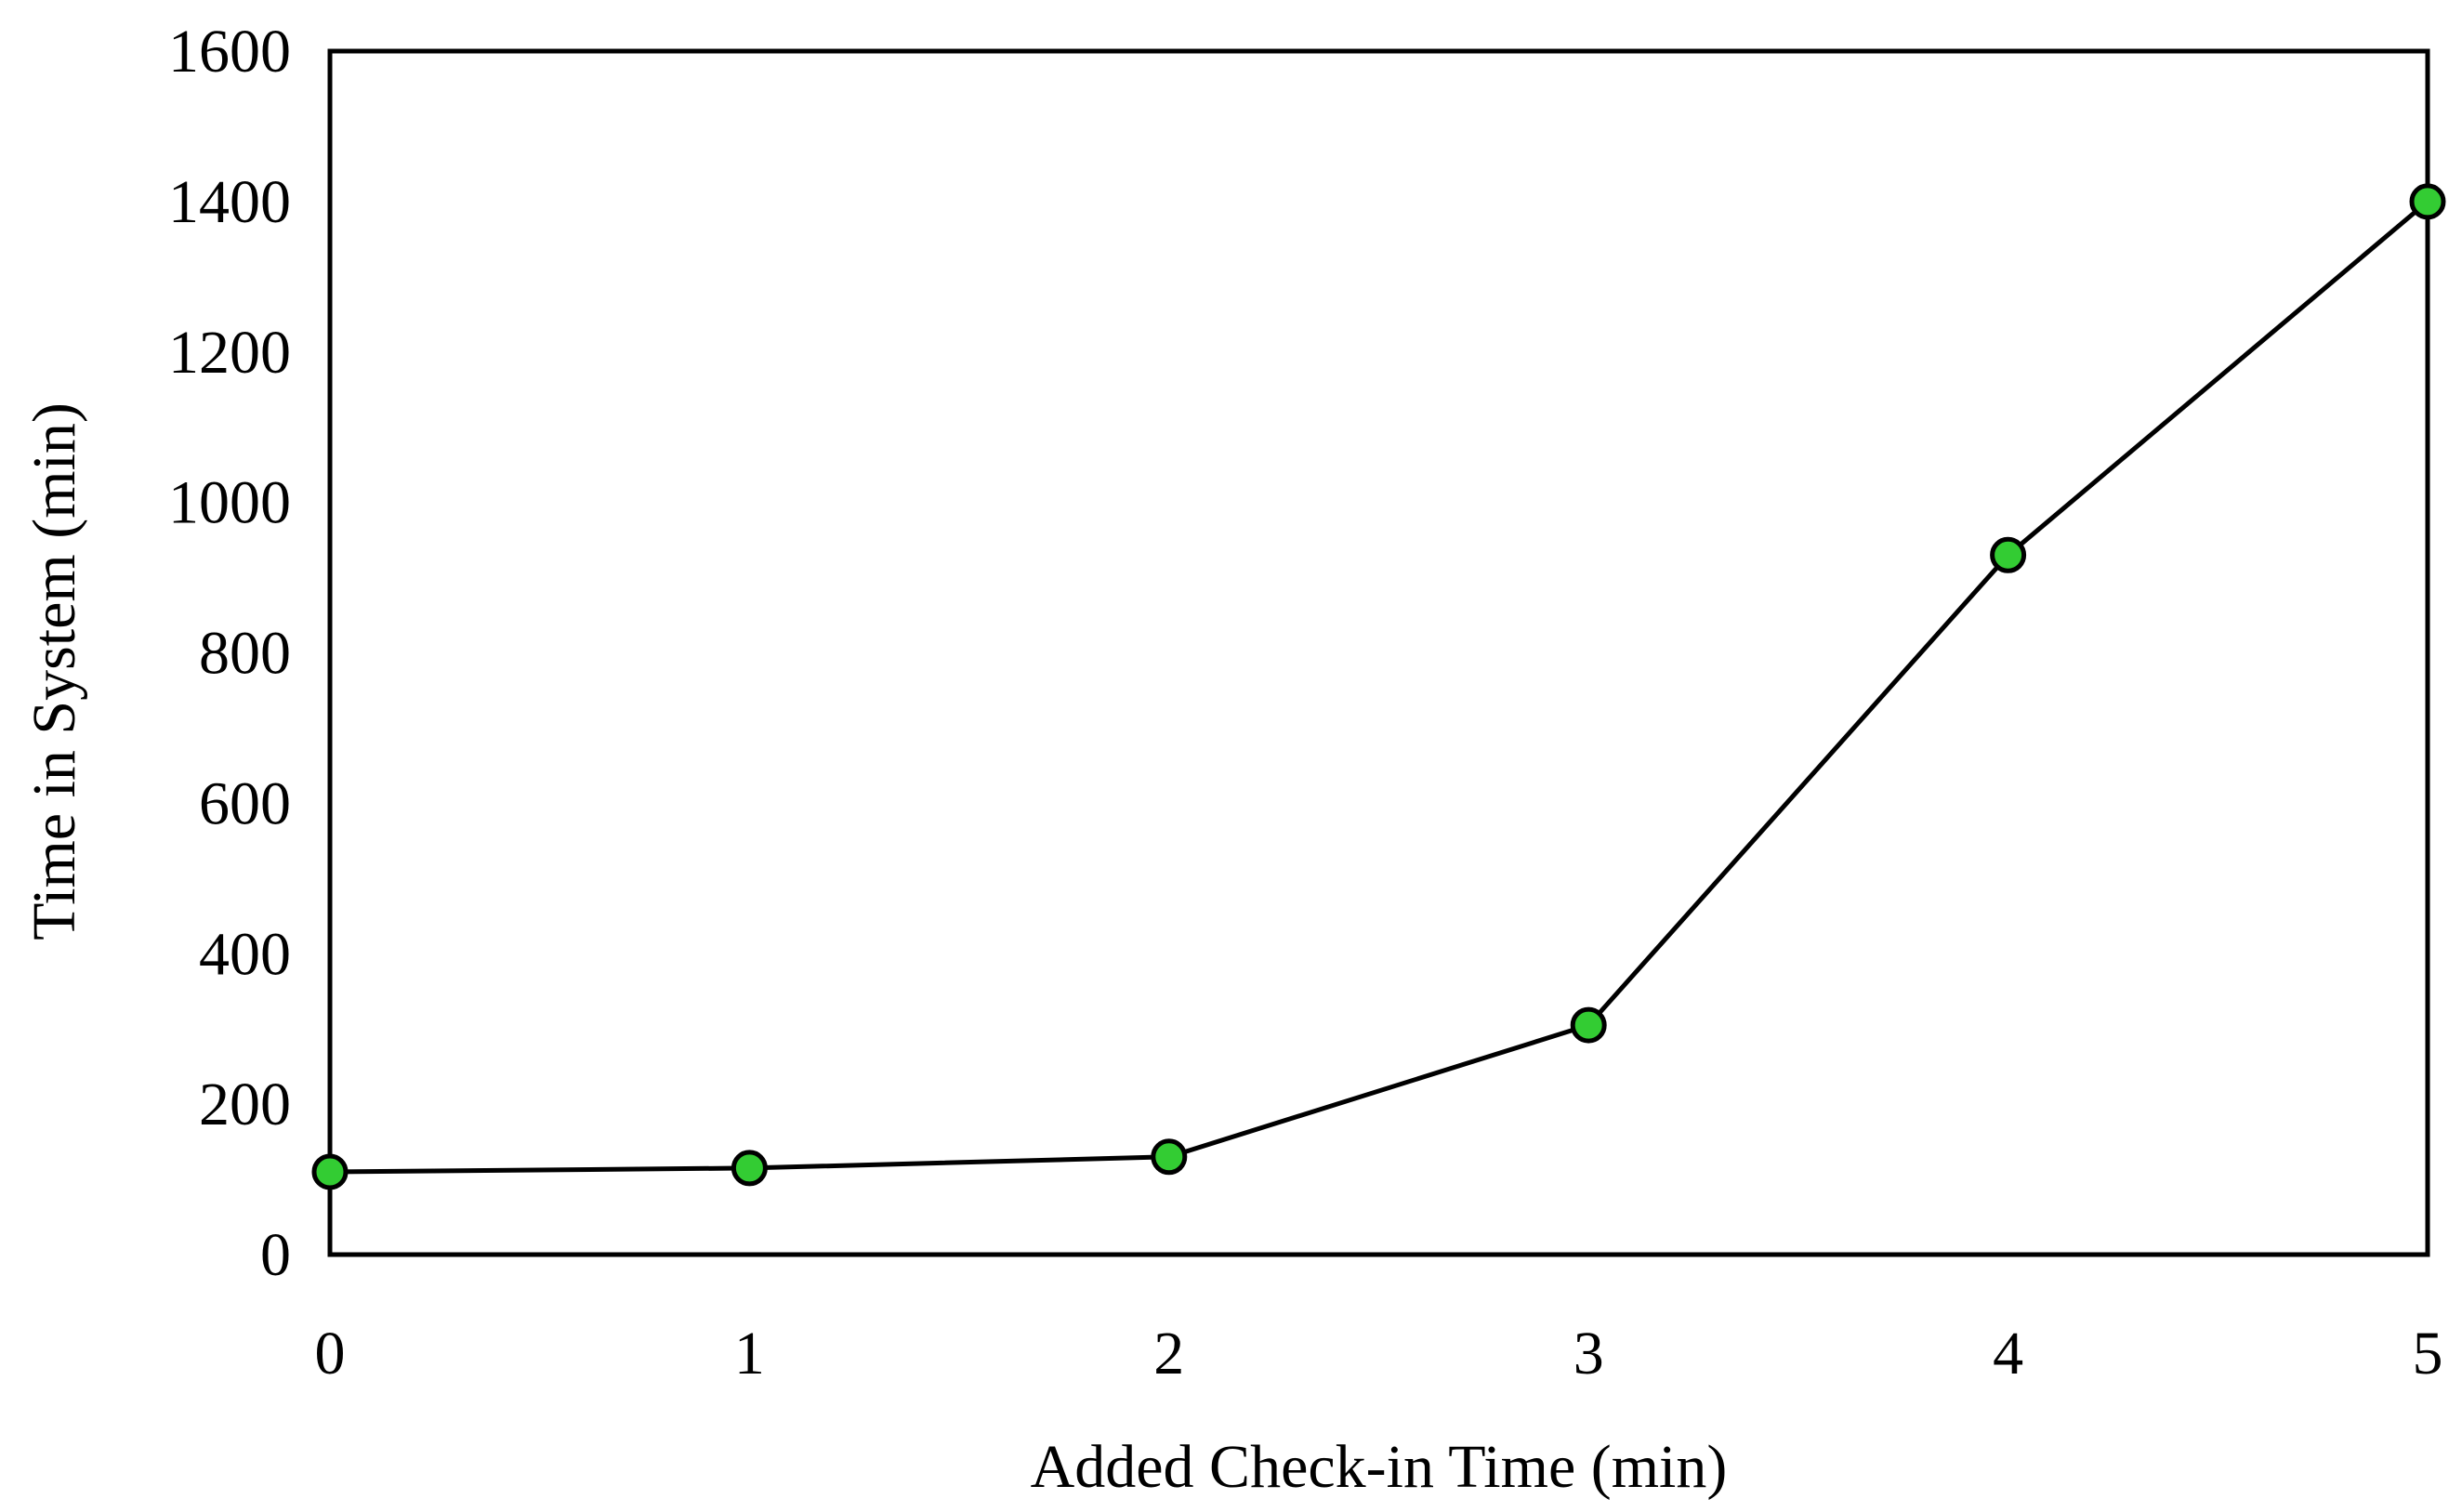 Image resolution: width=2462 pixels, height=1512 pixels. Describe the element at coordinates (2008, 1353) in the screenshot. I see `x-tick-label: 4` at that location.